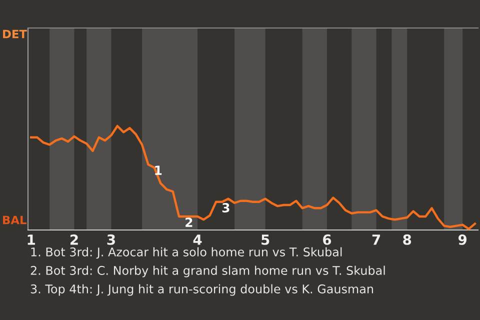  Describe the element at coordinates (201, 290) in the screenshot. I see `text: 3. Top 4th: J. Jung hit a run-scoring double vs K. Gausman` at that location.